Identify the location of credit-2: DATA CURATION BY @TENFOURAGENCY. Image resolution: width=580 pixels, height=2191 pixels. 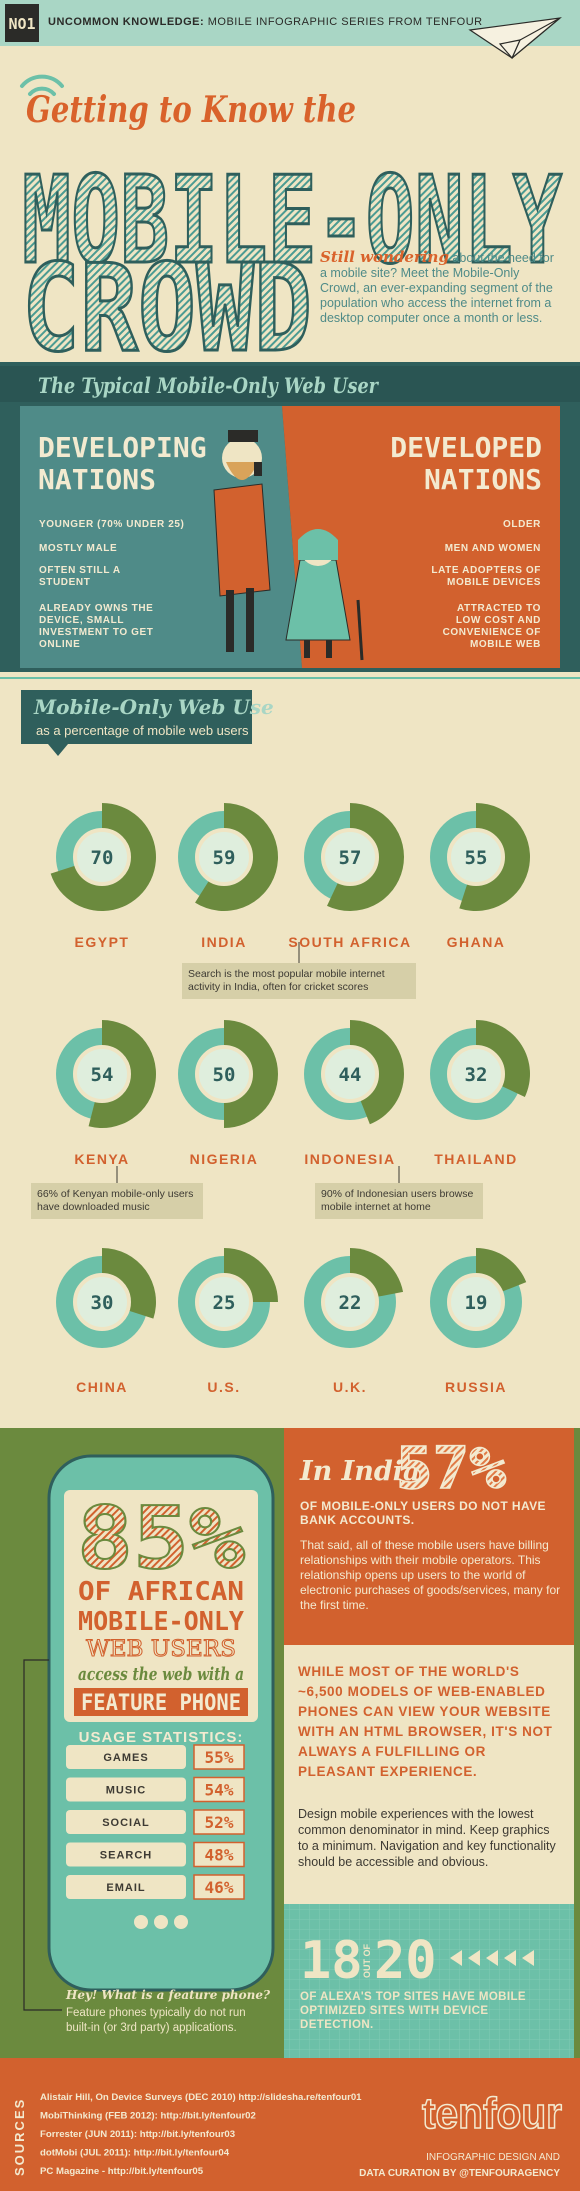
(459, 2173).